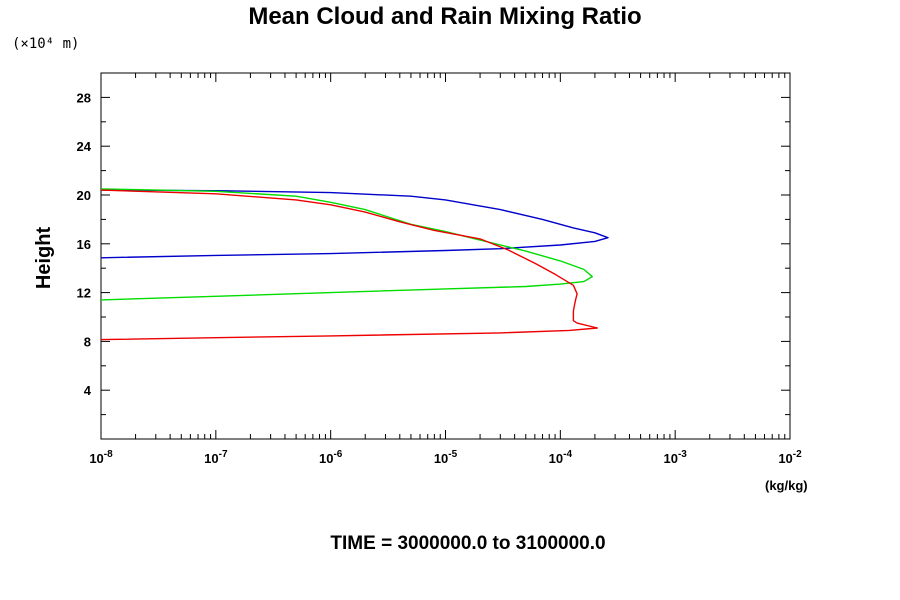  Describe the element at coordinates (87, 341) in the screenshot. I see `y-tick-label: 8` at that location.